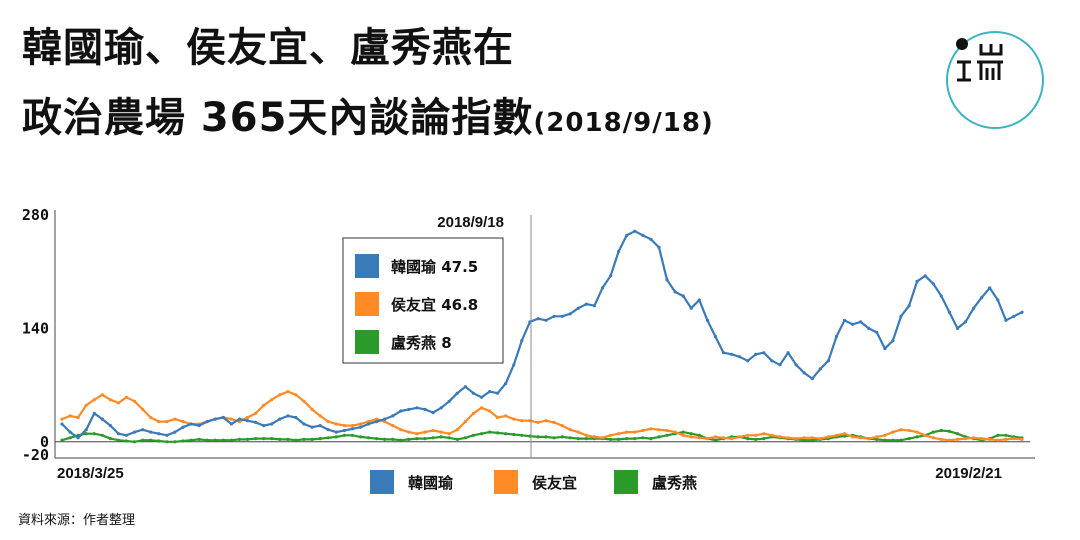  I want to click on legend-swatch, so click(382, 482).